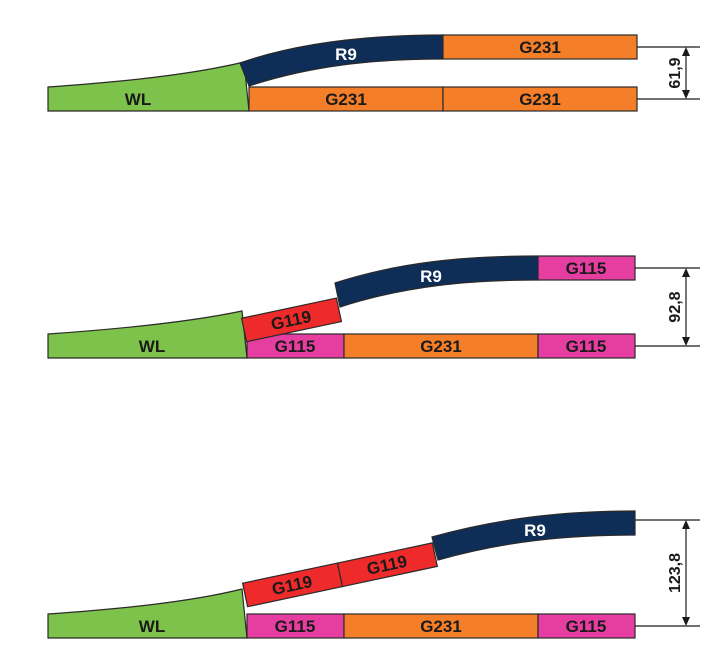 The image size is (720, 668). Describe the element at coordinates (675, 573) in the screenshot. I see `dimension-label: 123,8` at that location.